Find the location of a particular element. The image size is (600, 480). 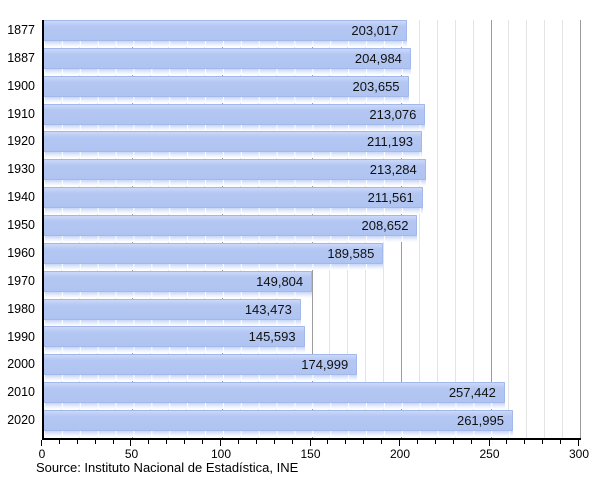

bar-value-label: 174,999 is located at coordinates (325, 365).